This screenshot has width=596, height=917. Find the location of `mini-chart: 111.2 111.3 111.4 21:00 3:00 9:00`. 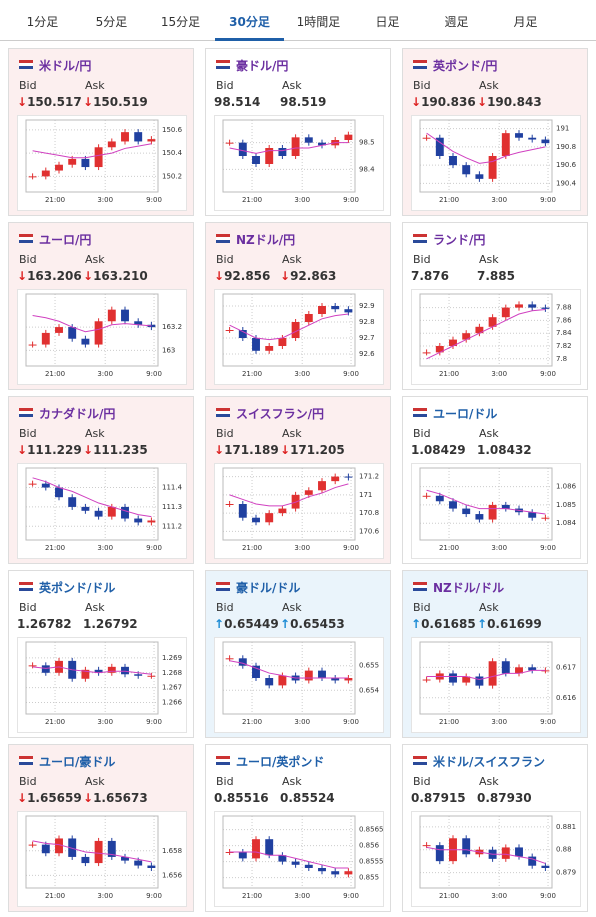

mini-chart: 111.2 111.3 111.4 21:00 3:00 9:00 is located at coordinates (102, 511).